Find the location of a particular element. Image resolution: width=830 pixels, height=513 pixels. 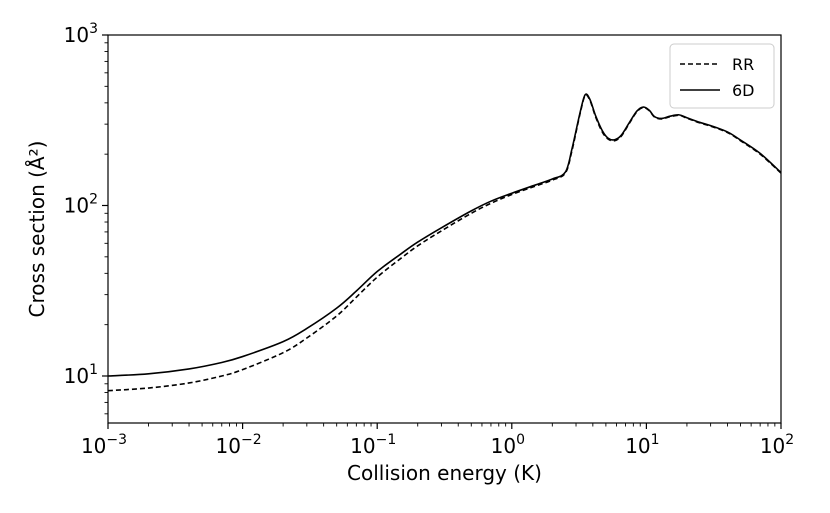

x-tick-label: 10⁻² is located at coordinates (239, 445).